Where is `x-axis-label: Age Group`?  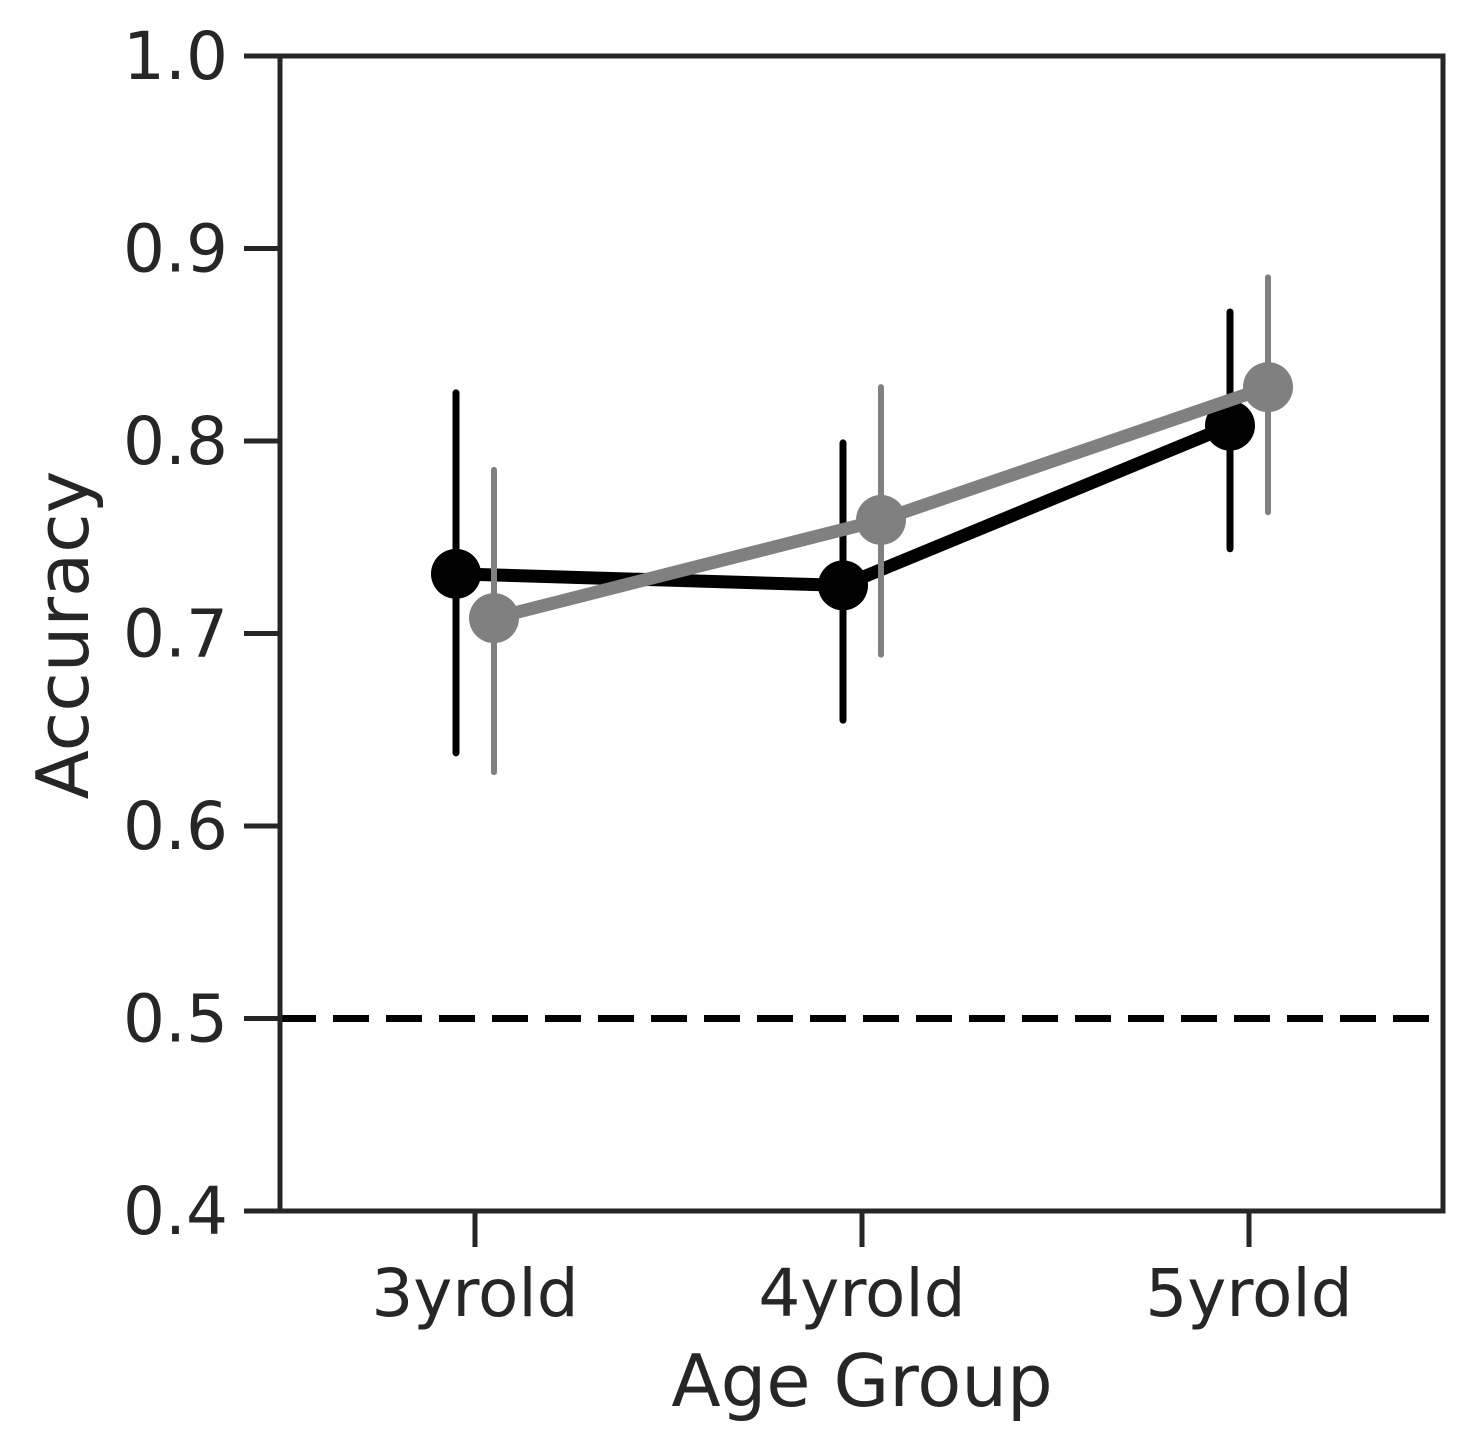
x-axis-label: Age Group is located at coordinates (861, 1381).